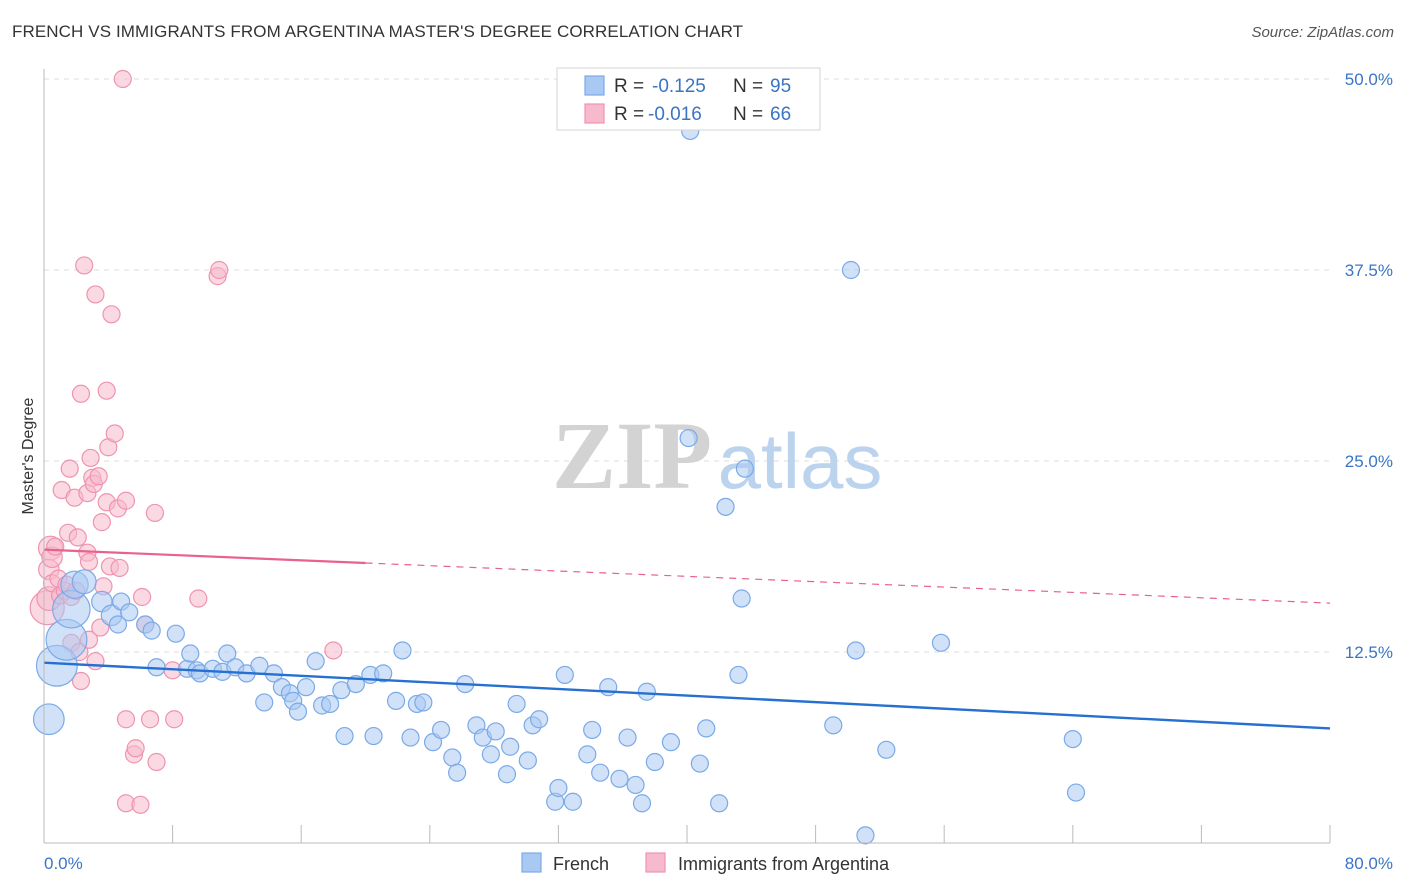 Image resolution: width=1406 pixels, height=892 pixels. I want to click on bottom-legend-argentina-label: Immigrants from Argentina, so click(784, 864).